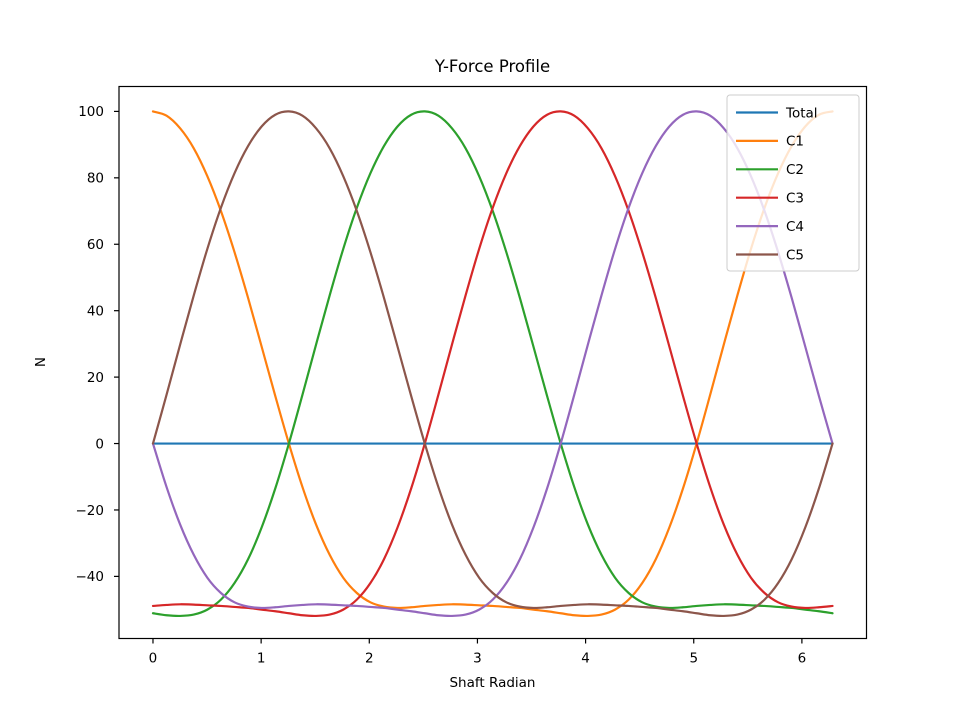 The width and height of the screenshot is (960, 720). I want to click on y-tick-label: 40, so click(95, 311).